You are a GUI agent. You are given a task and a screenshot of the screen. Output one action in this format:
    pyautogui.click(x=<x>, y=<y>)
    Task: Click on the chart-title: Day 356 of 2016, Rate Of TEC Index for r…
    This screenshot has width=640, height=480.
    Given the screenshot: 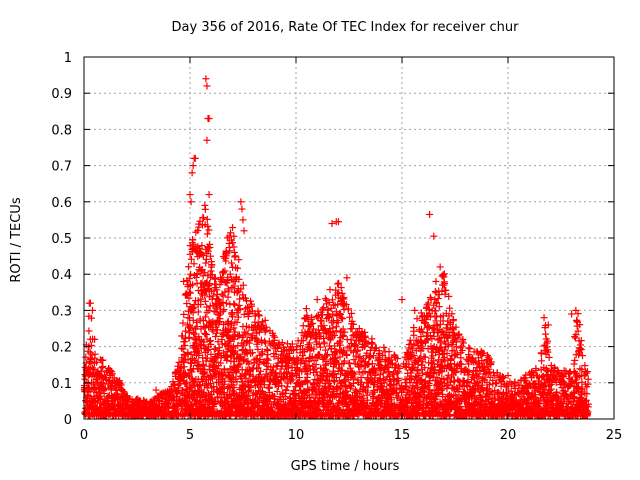 What is the action you would take?
    pyautogui.click(x=346, y=27)
    